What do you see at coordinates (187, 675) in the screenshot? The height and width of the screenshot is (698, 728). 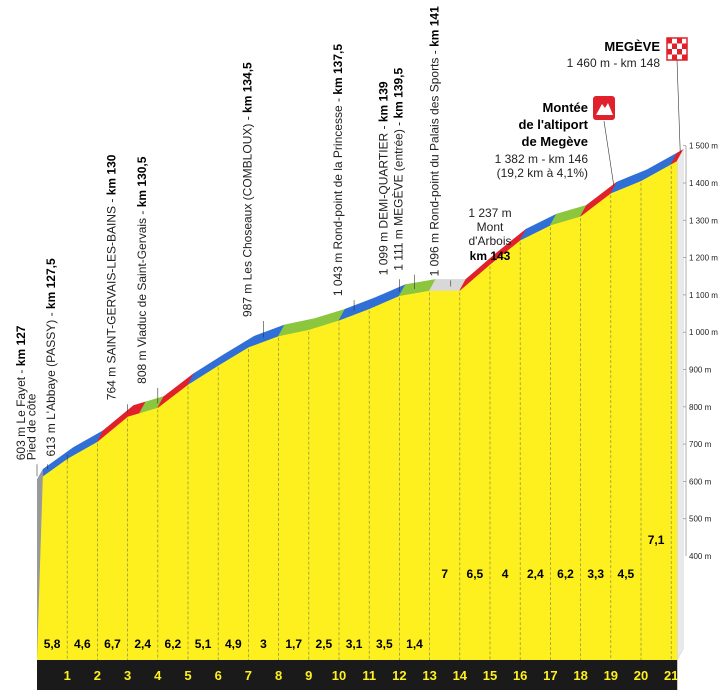 I see `km-label: 5` at bounding box center [187, 675].